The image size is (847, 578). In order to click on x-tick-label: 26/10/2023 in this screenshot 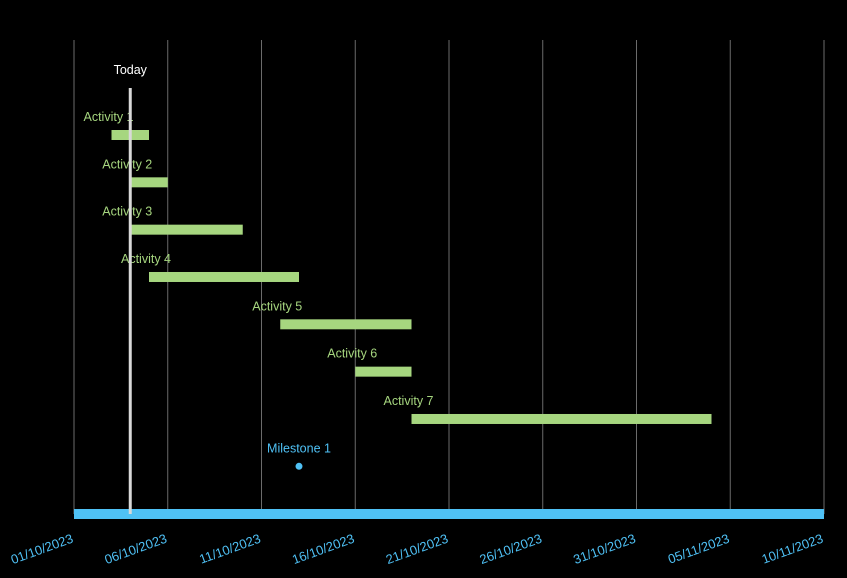, I will do `click(510, 549)`.